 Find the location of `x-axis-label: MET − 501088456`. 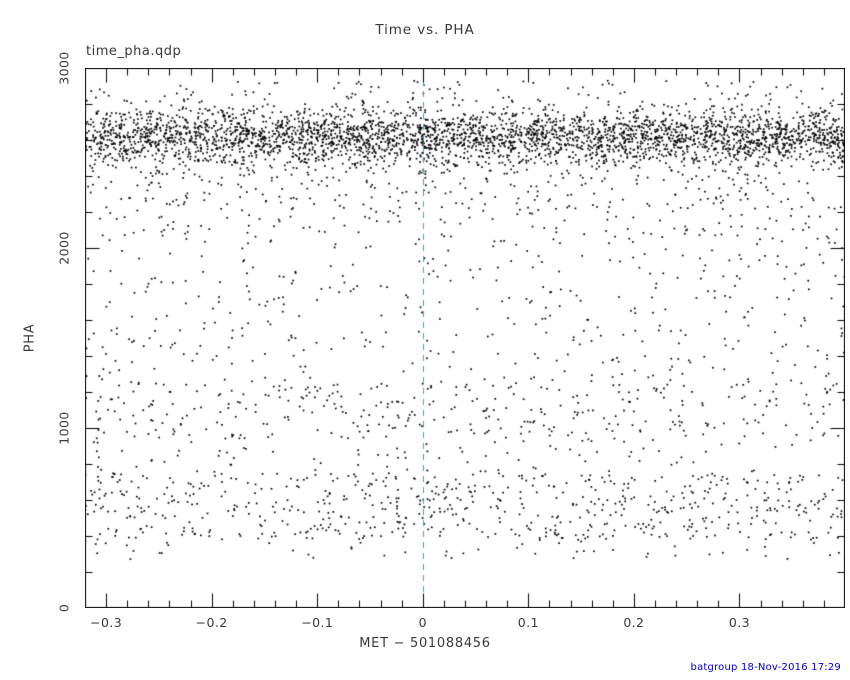

x-axis-label: MET − 501088456 is located at coordinates (425, 643).